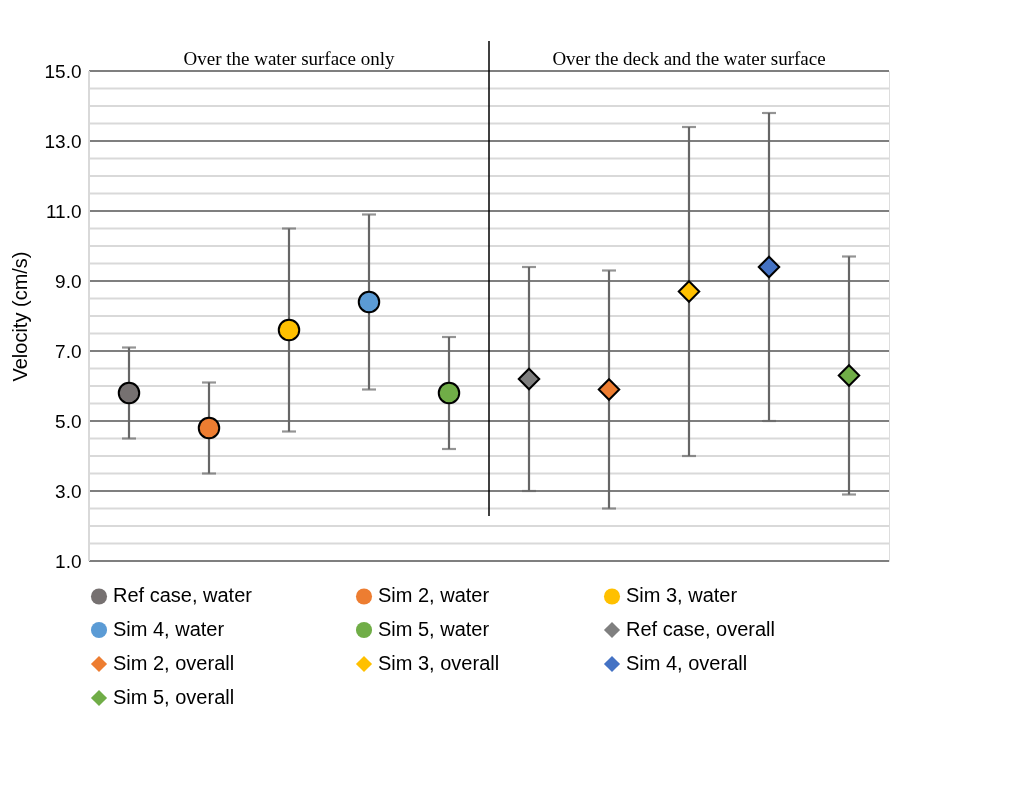 The height and width of the screenshot is (794, 1019). Describe the element at coordinates (63, 71) in the screenshot. I see `y-tick-label: 15.0` at that location.